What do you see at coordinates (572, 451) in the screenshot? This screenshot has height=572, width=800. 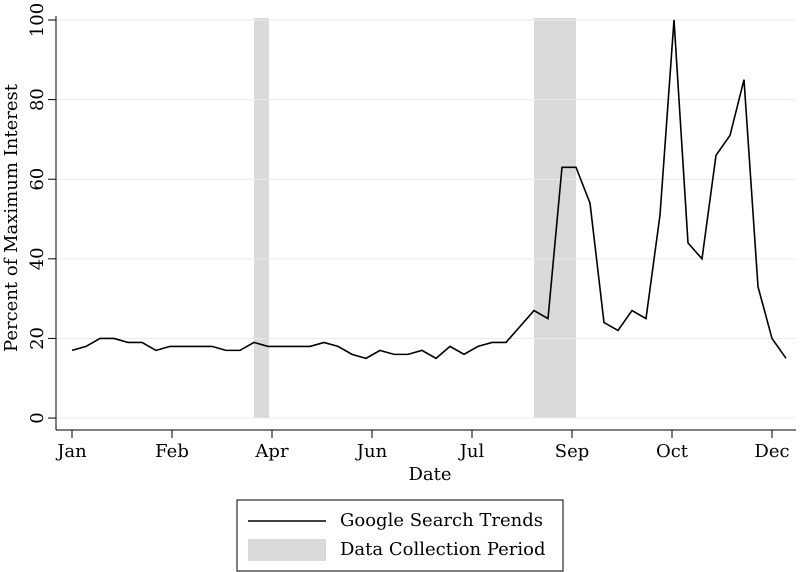 I see `x-tick-label: Sep` at bounding box center [572, 451].